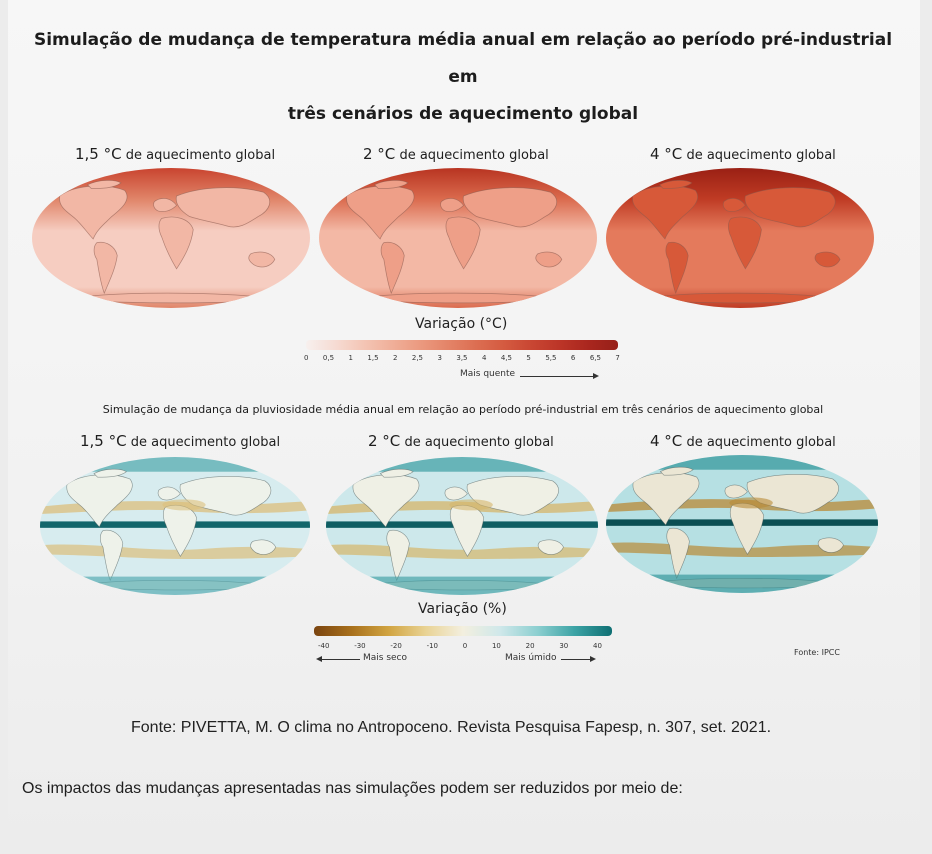 The height and width of the screenshot is (854, 932). I want to click on precip-legend-hint-dry: Mais seco, so click(385, 658).